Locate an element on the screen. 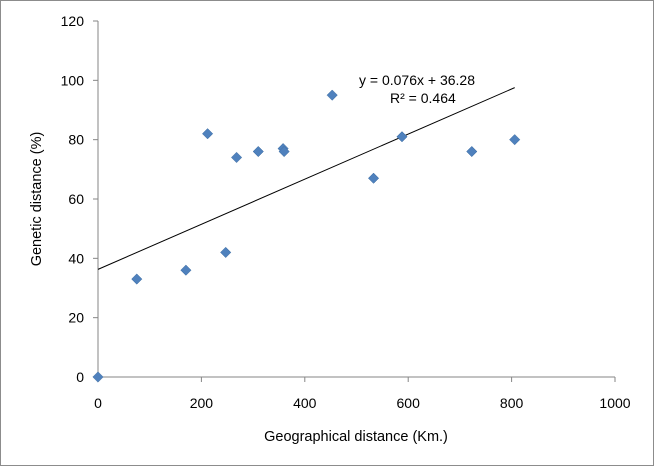  x-tick-label: 0 is located at coordinates (98, 403).